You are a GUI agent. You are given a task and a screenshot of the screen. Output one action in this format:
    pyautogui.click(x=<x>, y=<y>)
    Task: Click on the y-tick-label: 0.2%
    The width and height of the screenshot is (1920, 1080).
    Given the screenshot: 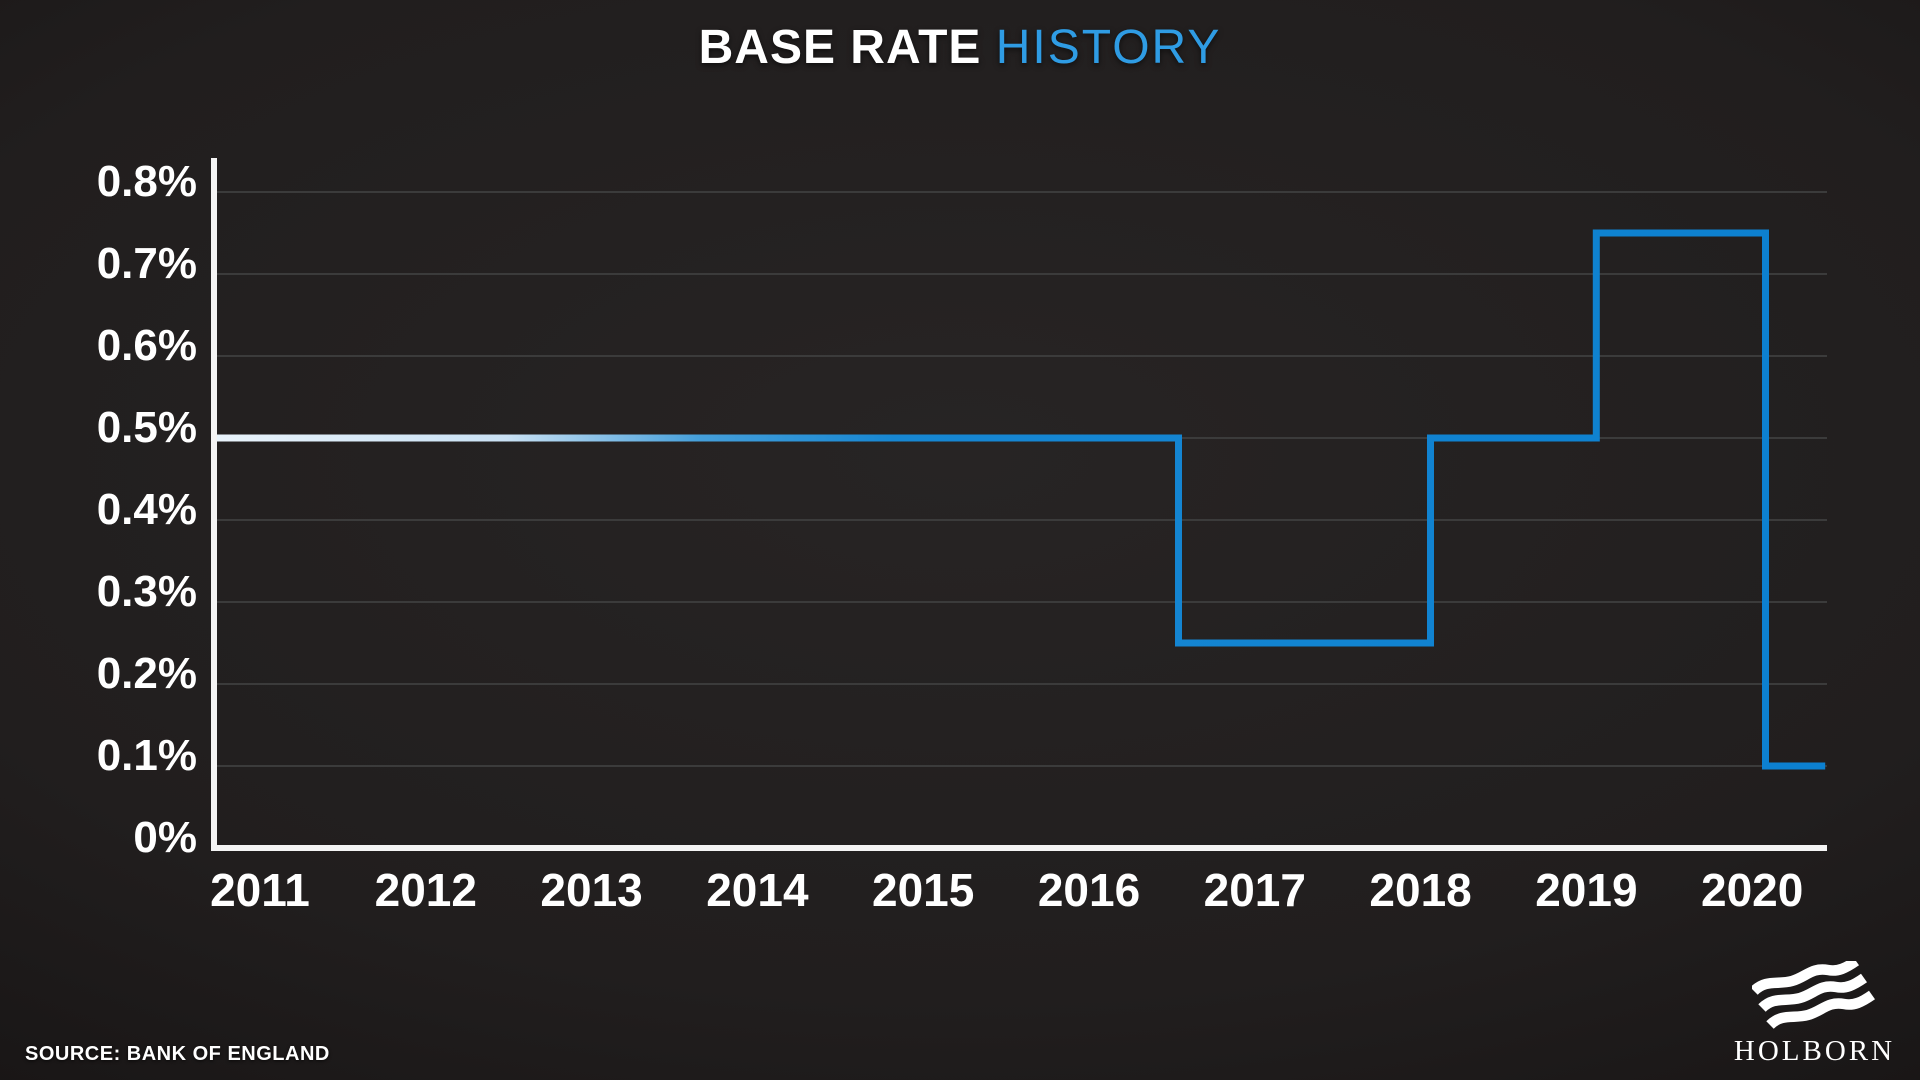 What is the action you would take?
    pyautogui.click(x=147, y=673)
    